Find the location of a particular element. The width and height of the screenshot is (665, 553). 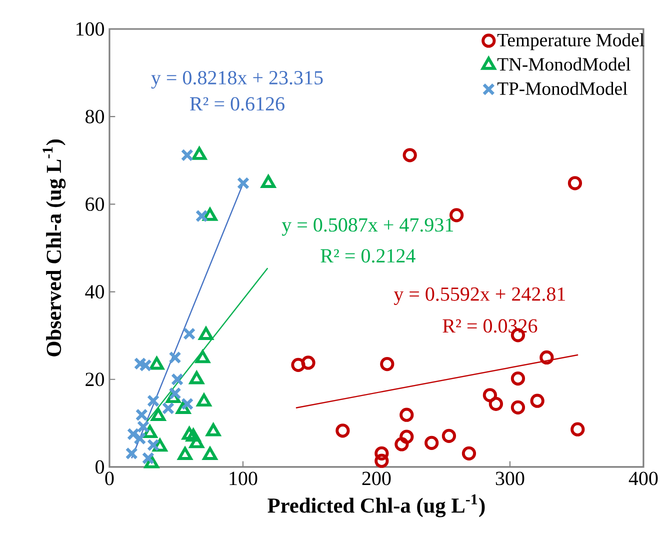

x-tick-label: 400 is located at coordinates (643, 479).